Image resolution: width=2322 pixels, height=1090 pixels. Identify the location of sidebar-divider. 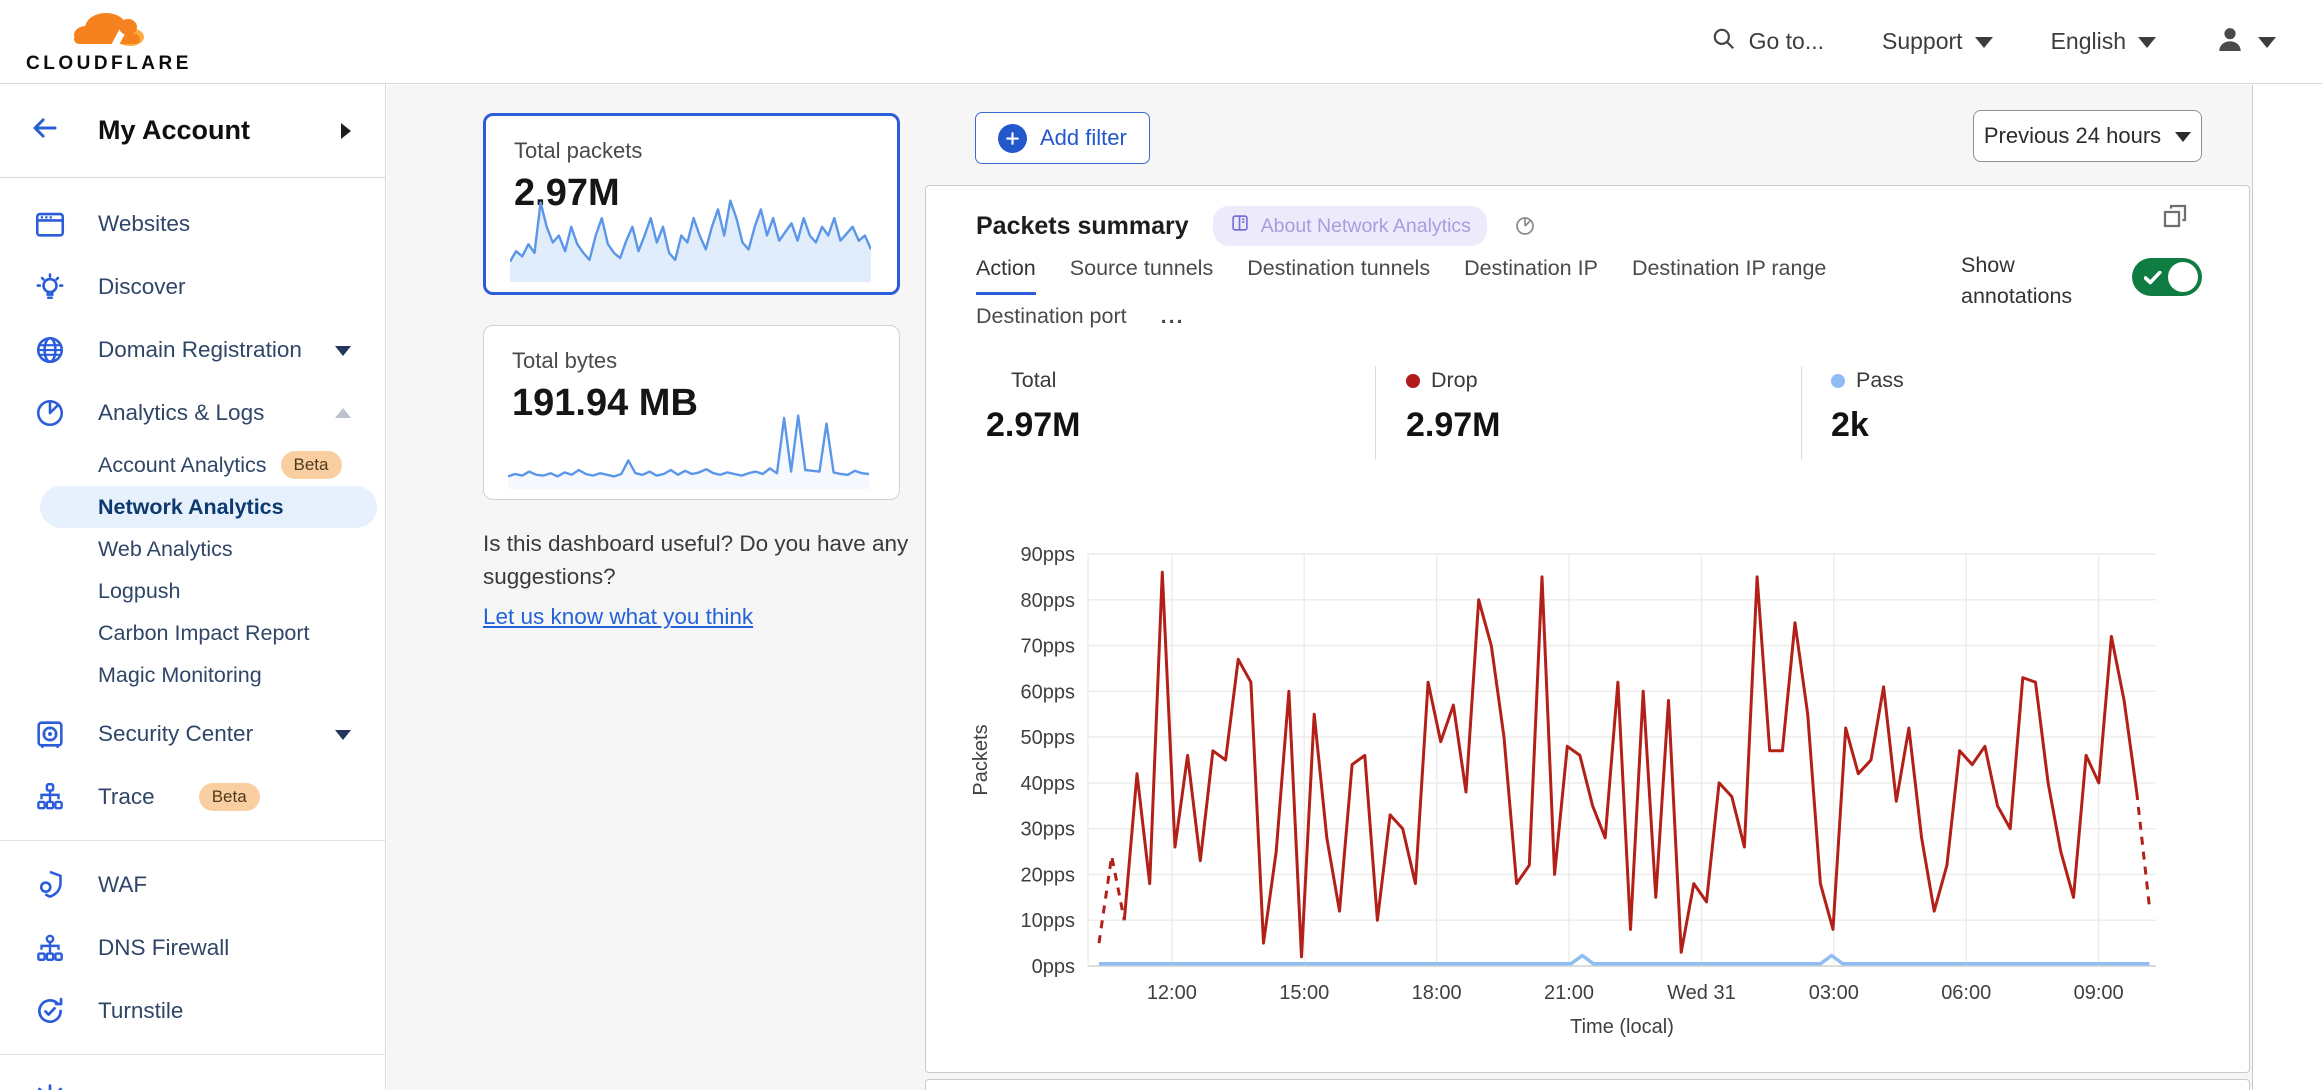
(192, 1054).